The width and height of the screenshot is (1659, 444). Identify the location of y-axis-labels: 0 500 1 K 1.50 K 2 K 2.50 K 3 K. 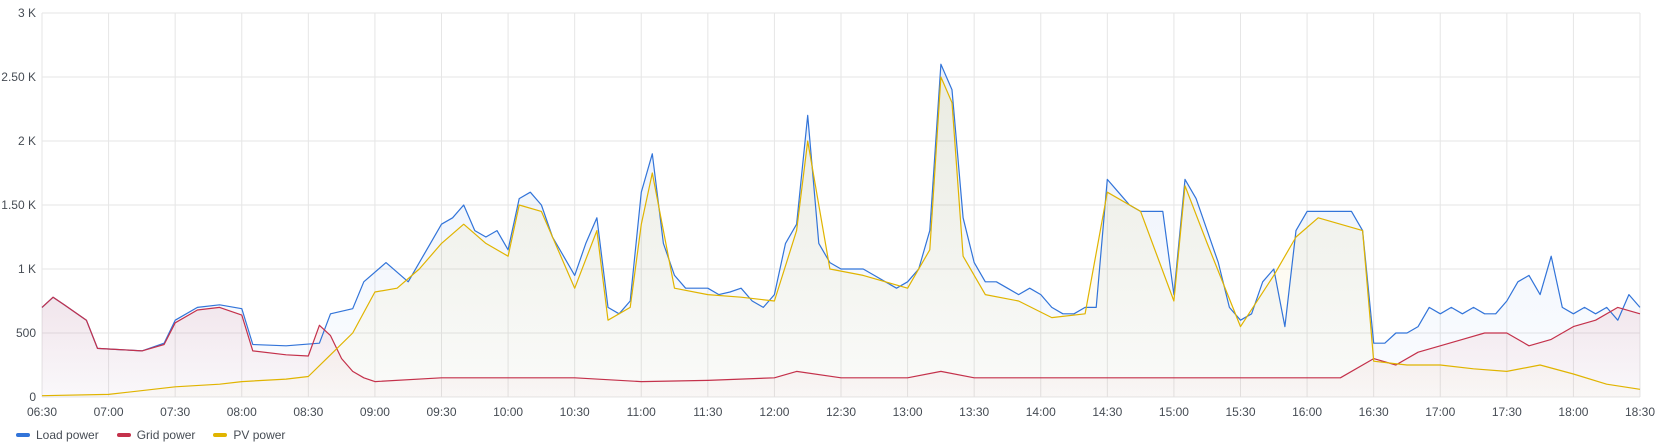
(18, 205).